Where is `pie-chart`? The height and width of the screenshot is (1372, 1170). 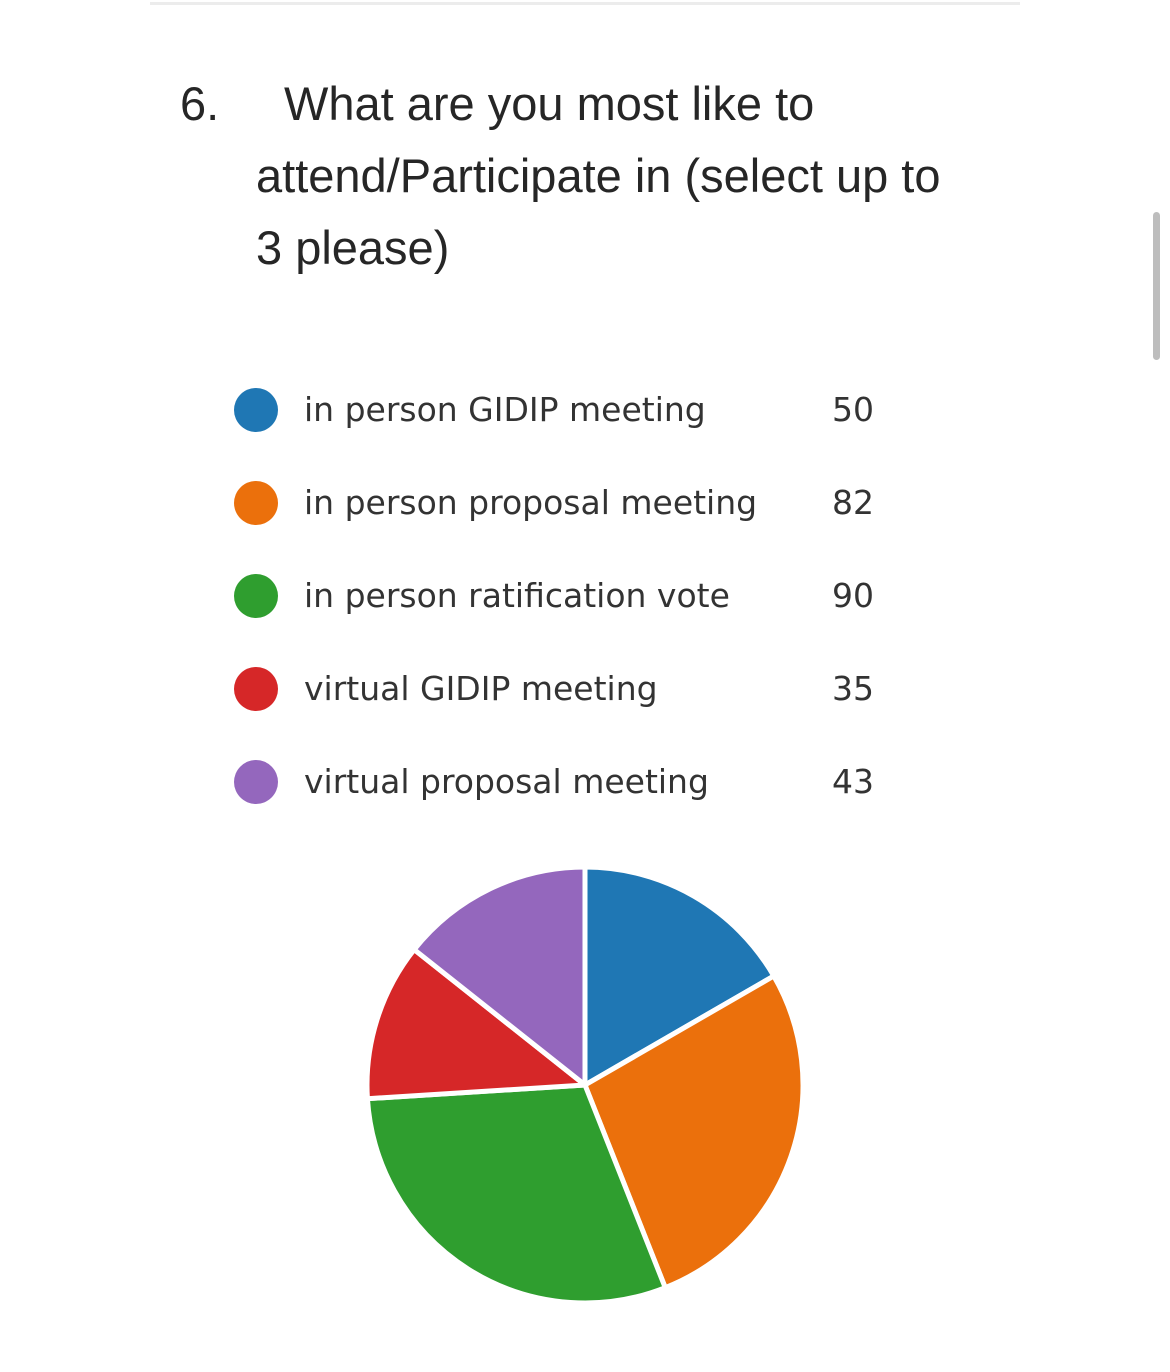 pie-chart is located at coordinates (585, 1085).